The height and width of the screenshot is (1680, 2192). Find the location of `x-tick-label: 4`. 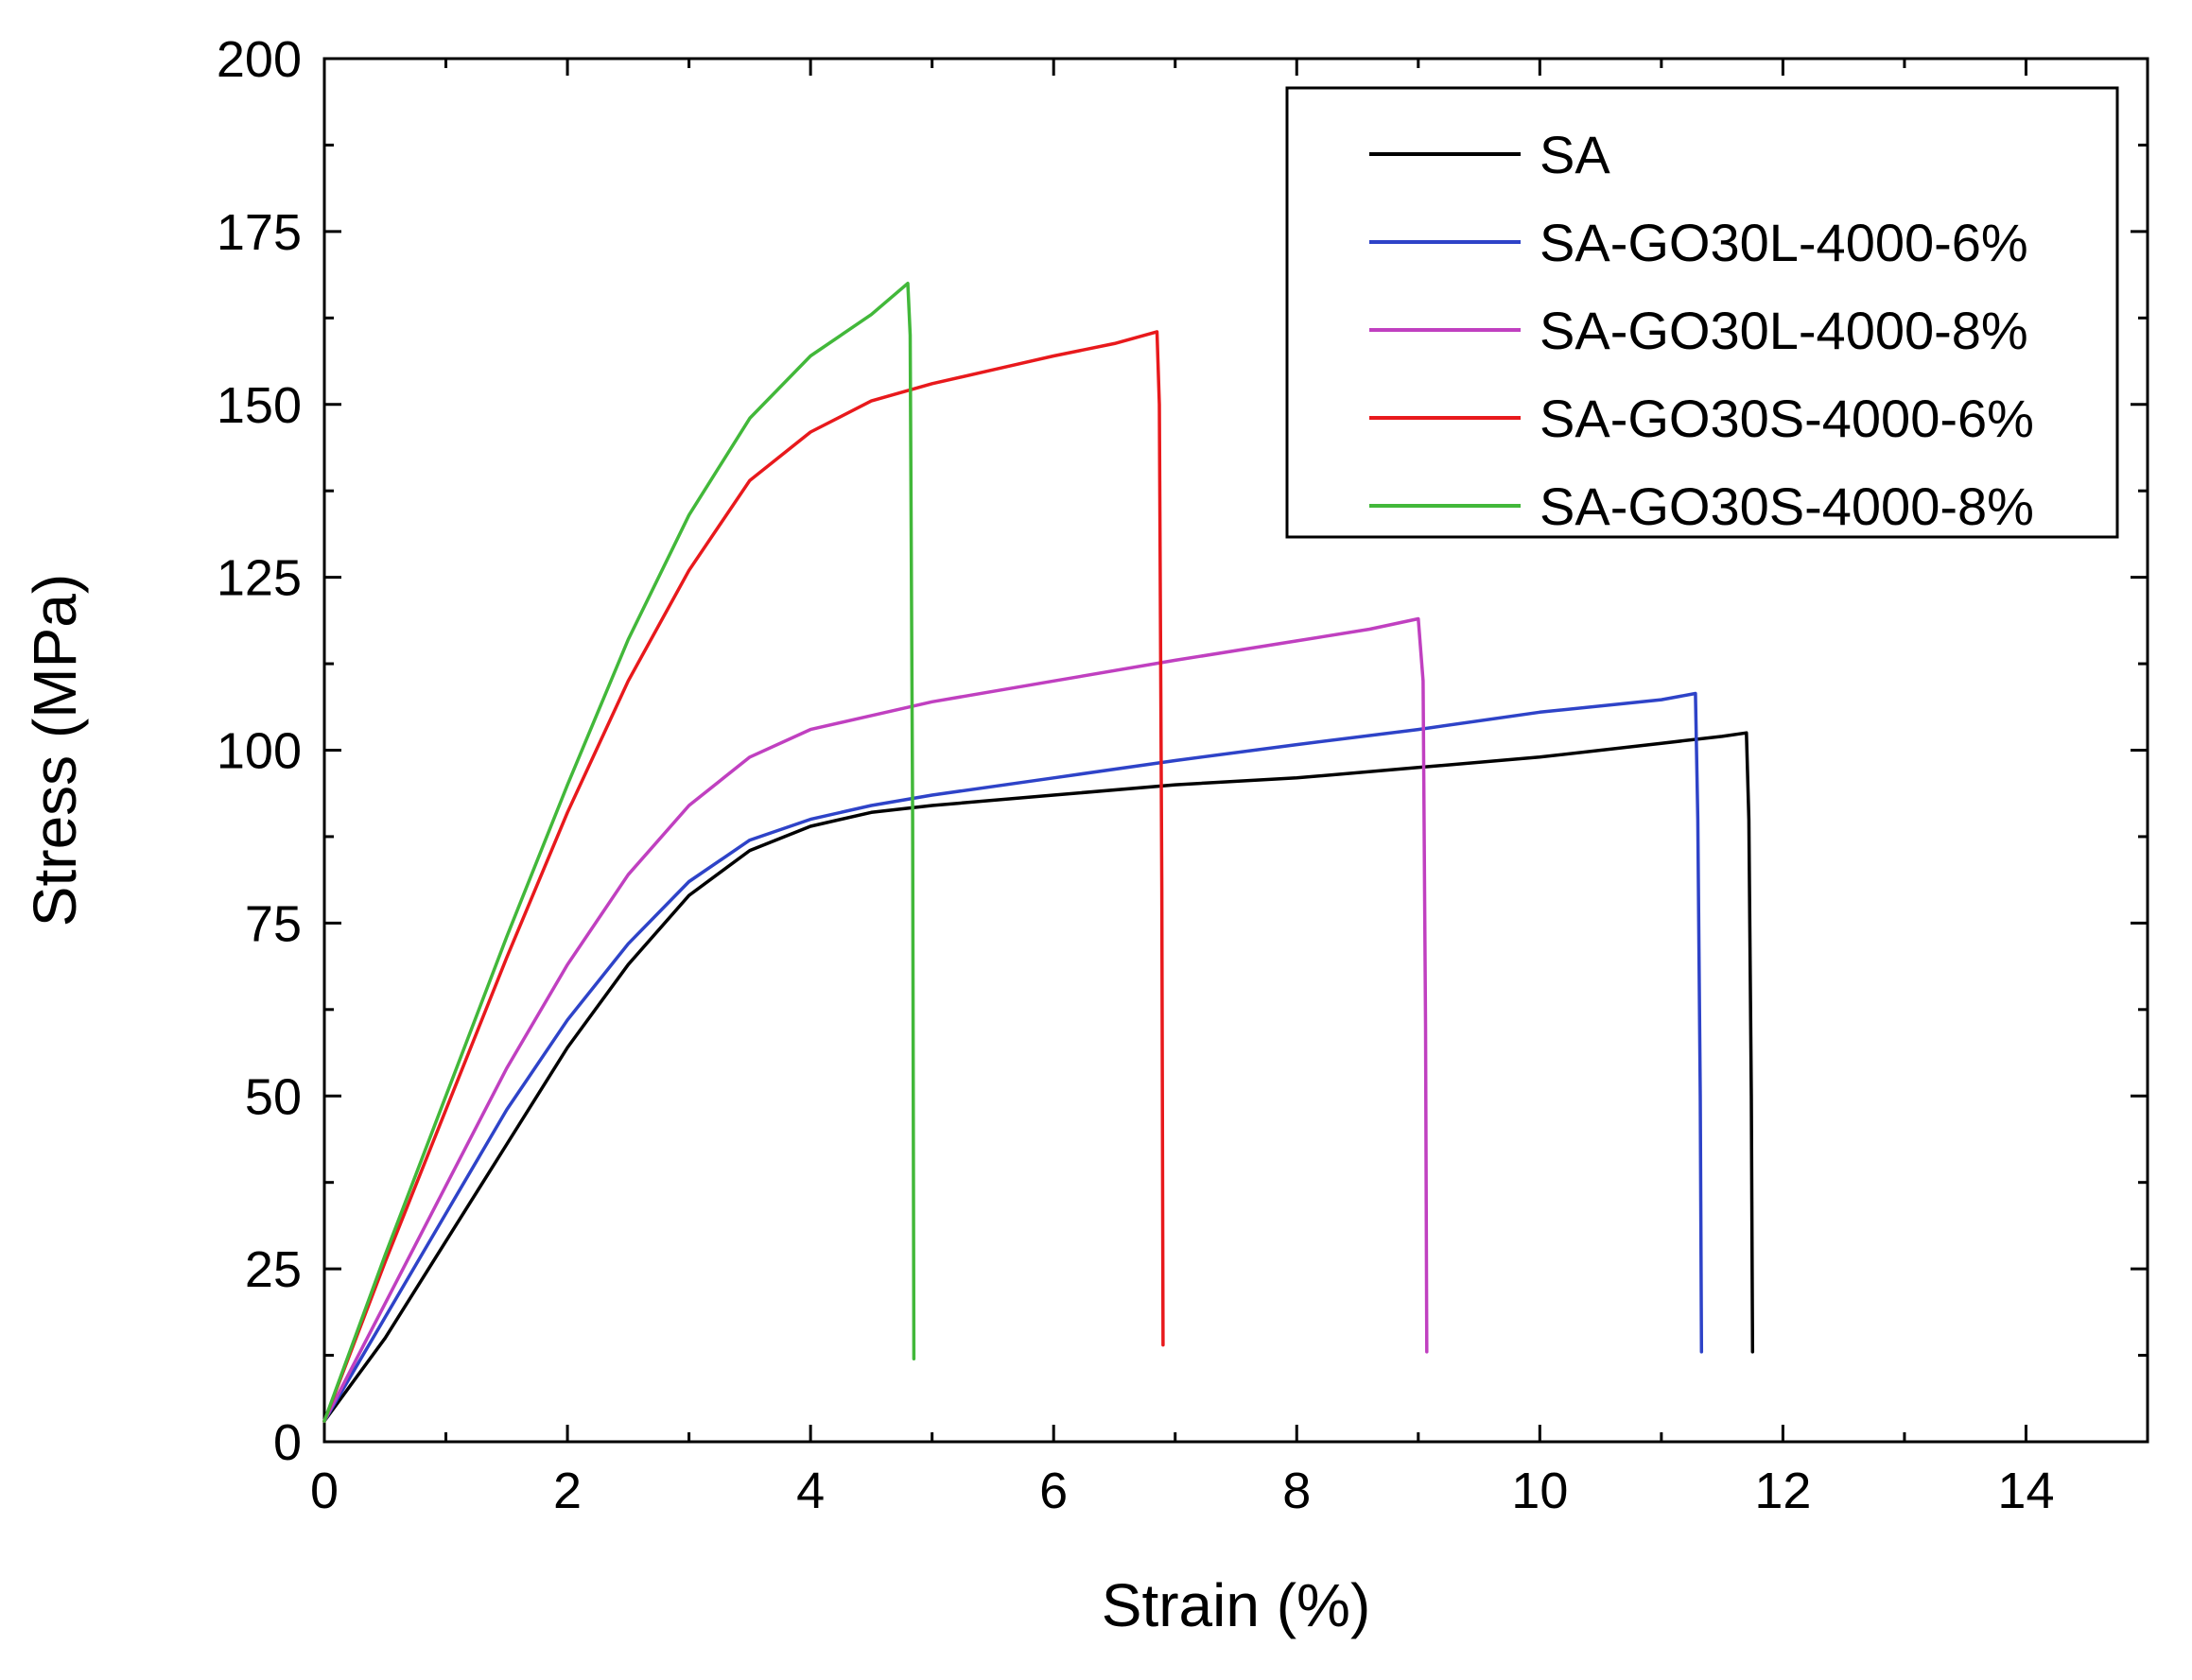

x-tick-label: 4 is located at coordinates (811, 1491).